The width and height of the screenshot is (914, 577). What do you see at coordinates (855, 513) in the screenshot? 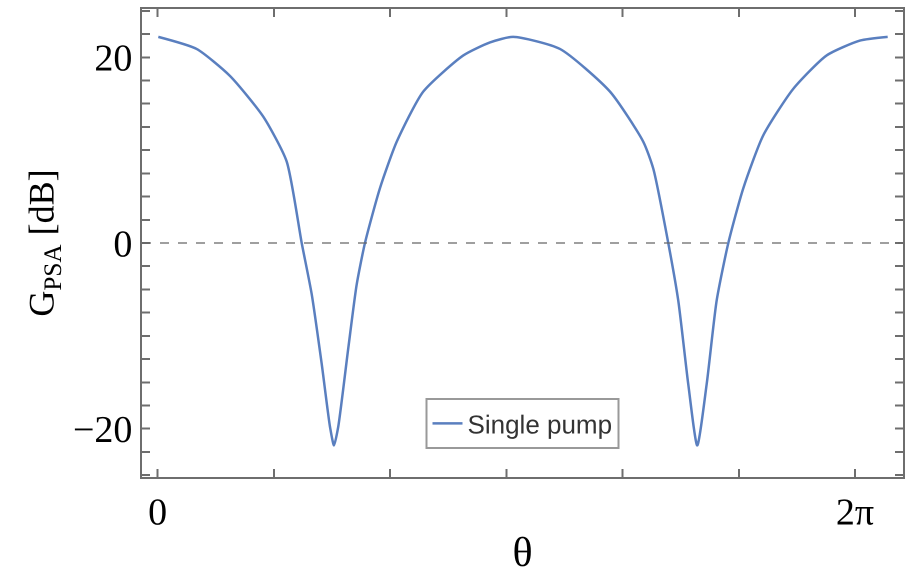
I see `x-tick-label: 2π` at bounding box center [855, 513].